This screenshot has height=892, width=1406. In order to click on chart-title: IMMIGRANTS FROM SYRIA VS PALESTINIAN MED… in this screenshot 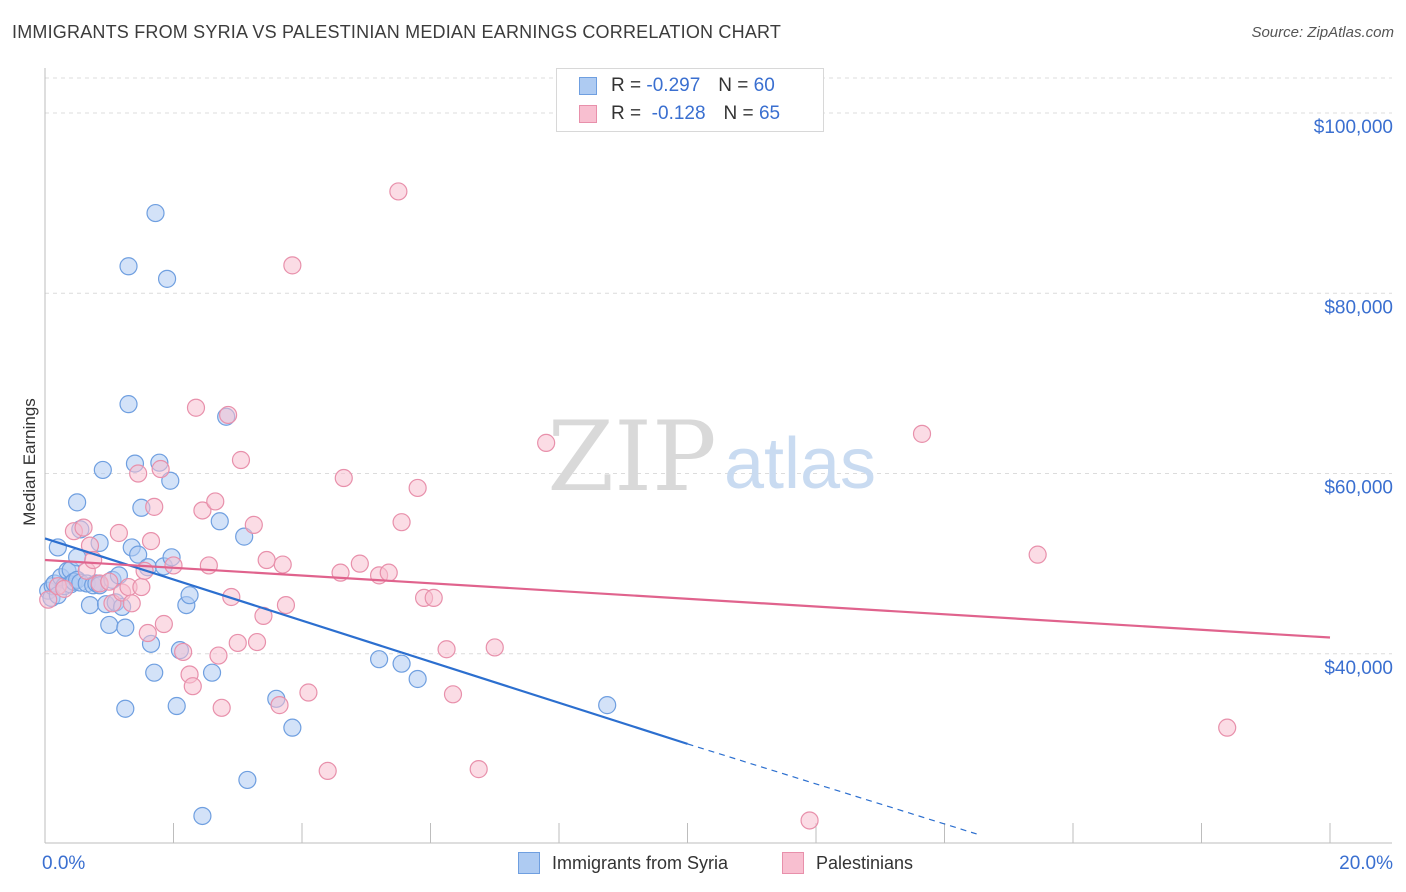, I will do `click(397, 32)`.